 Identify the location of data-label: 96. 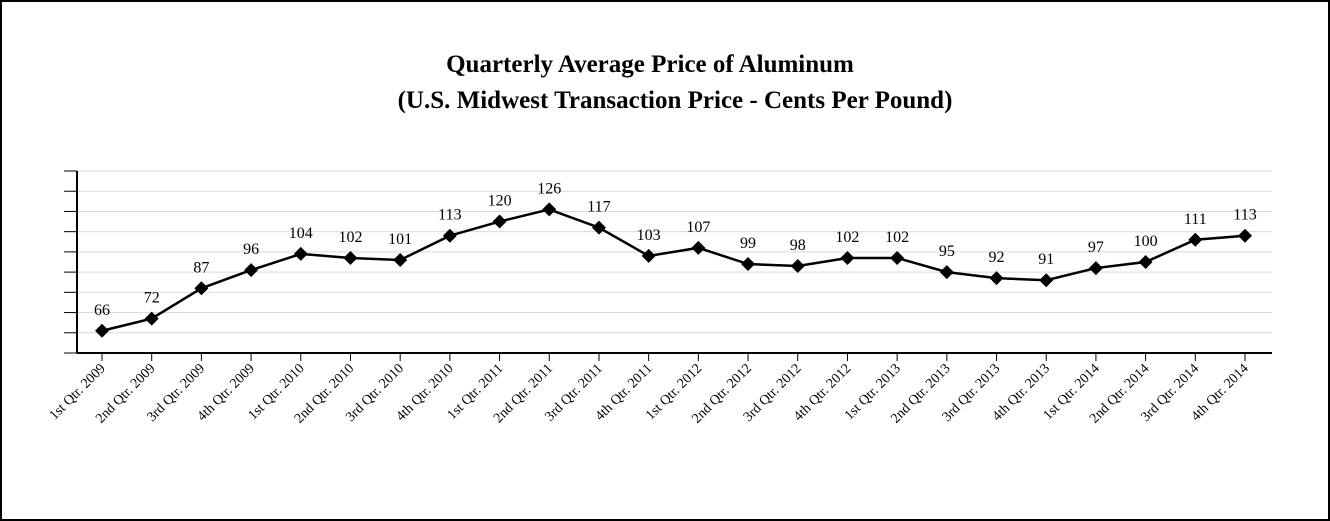
(251, 249).